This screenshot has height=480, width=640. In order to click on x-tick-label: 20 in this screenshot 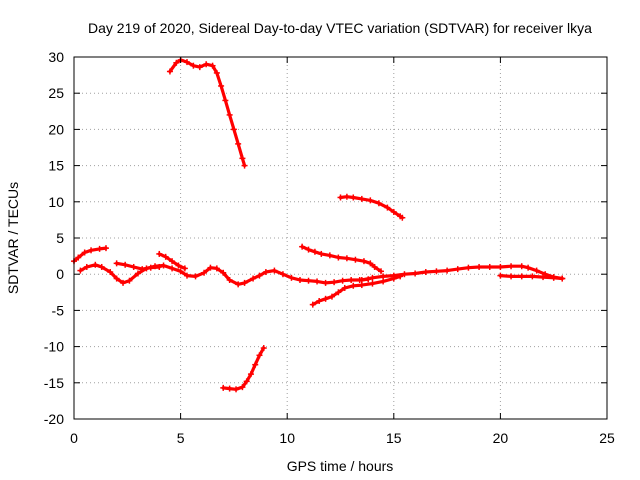, I will do `click(501, 438)`.